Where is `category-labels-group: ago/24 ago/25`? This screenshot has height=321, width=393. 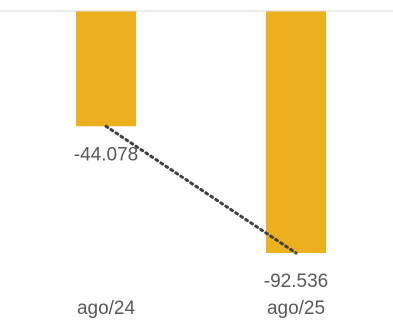
category-labels-group: ago/24 ago/25 is located at coordinates (201, 308).